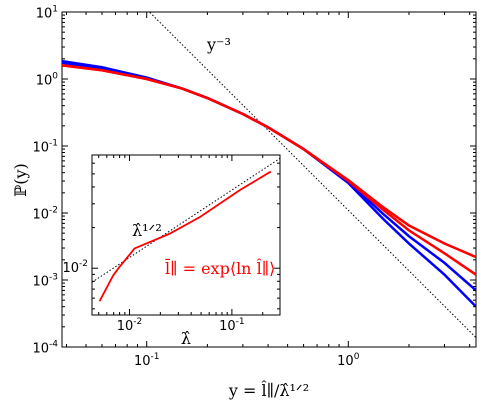 The height and width of the screenshot is (409, 485). What do you see at coordinates (47, 13) in the screenshot?
I see `y-tick-label: 10¹` at bounding box center [47, 13].